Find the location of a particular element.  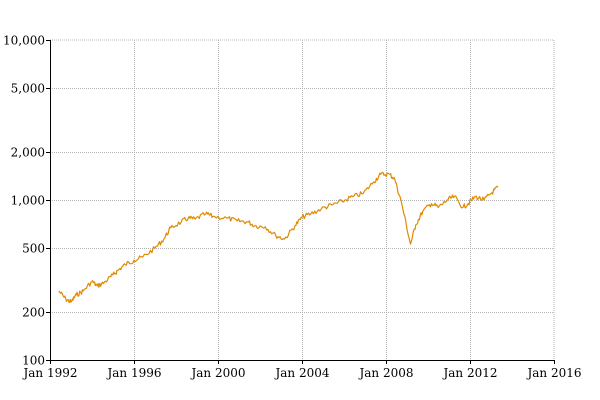

x-tick-label: Jan 2016 is located at coordinates (553, 373).